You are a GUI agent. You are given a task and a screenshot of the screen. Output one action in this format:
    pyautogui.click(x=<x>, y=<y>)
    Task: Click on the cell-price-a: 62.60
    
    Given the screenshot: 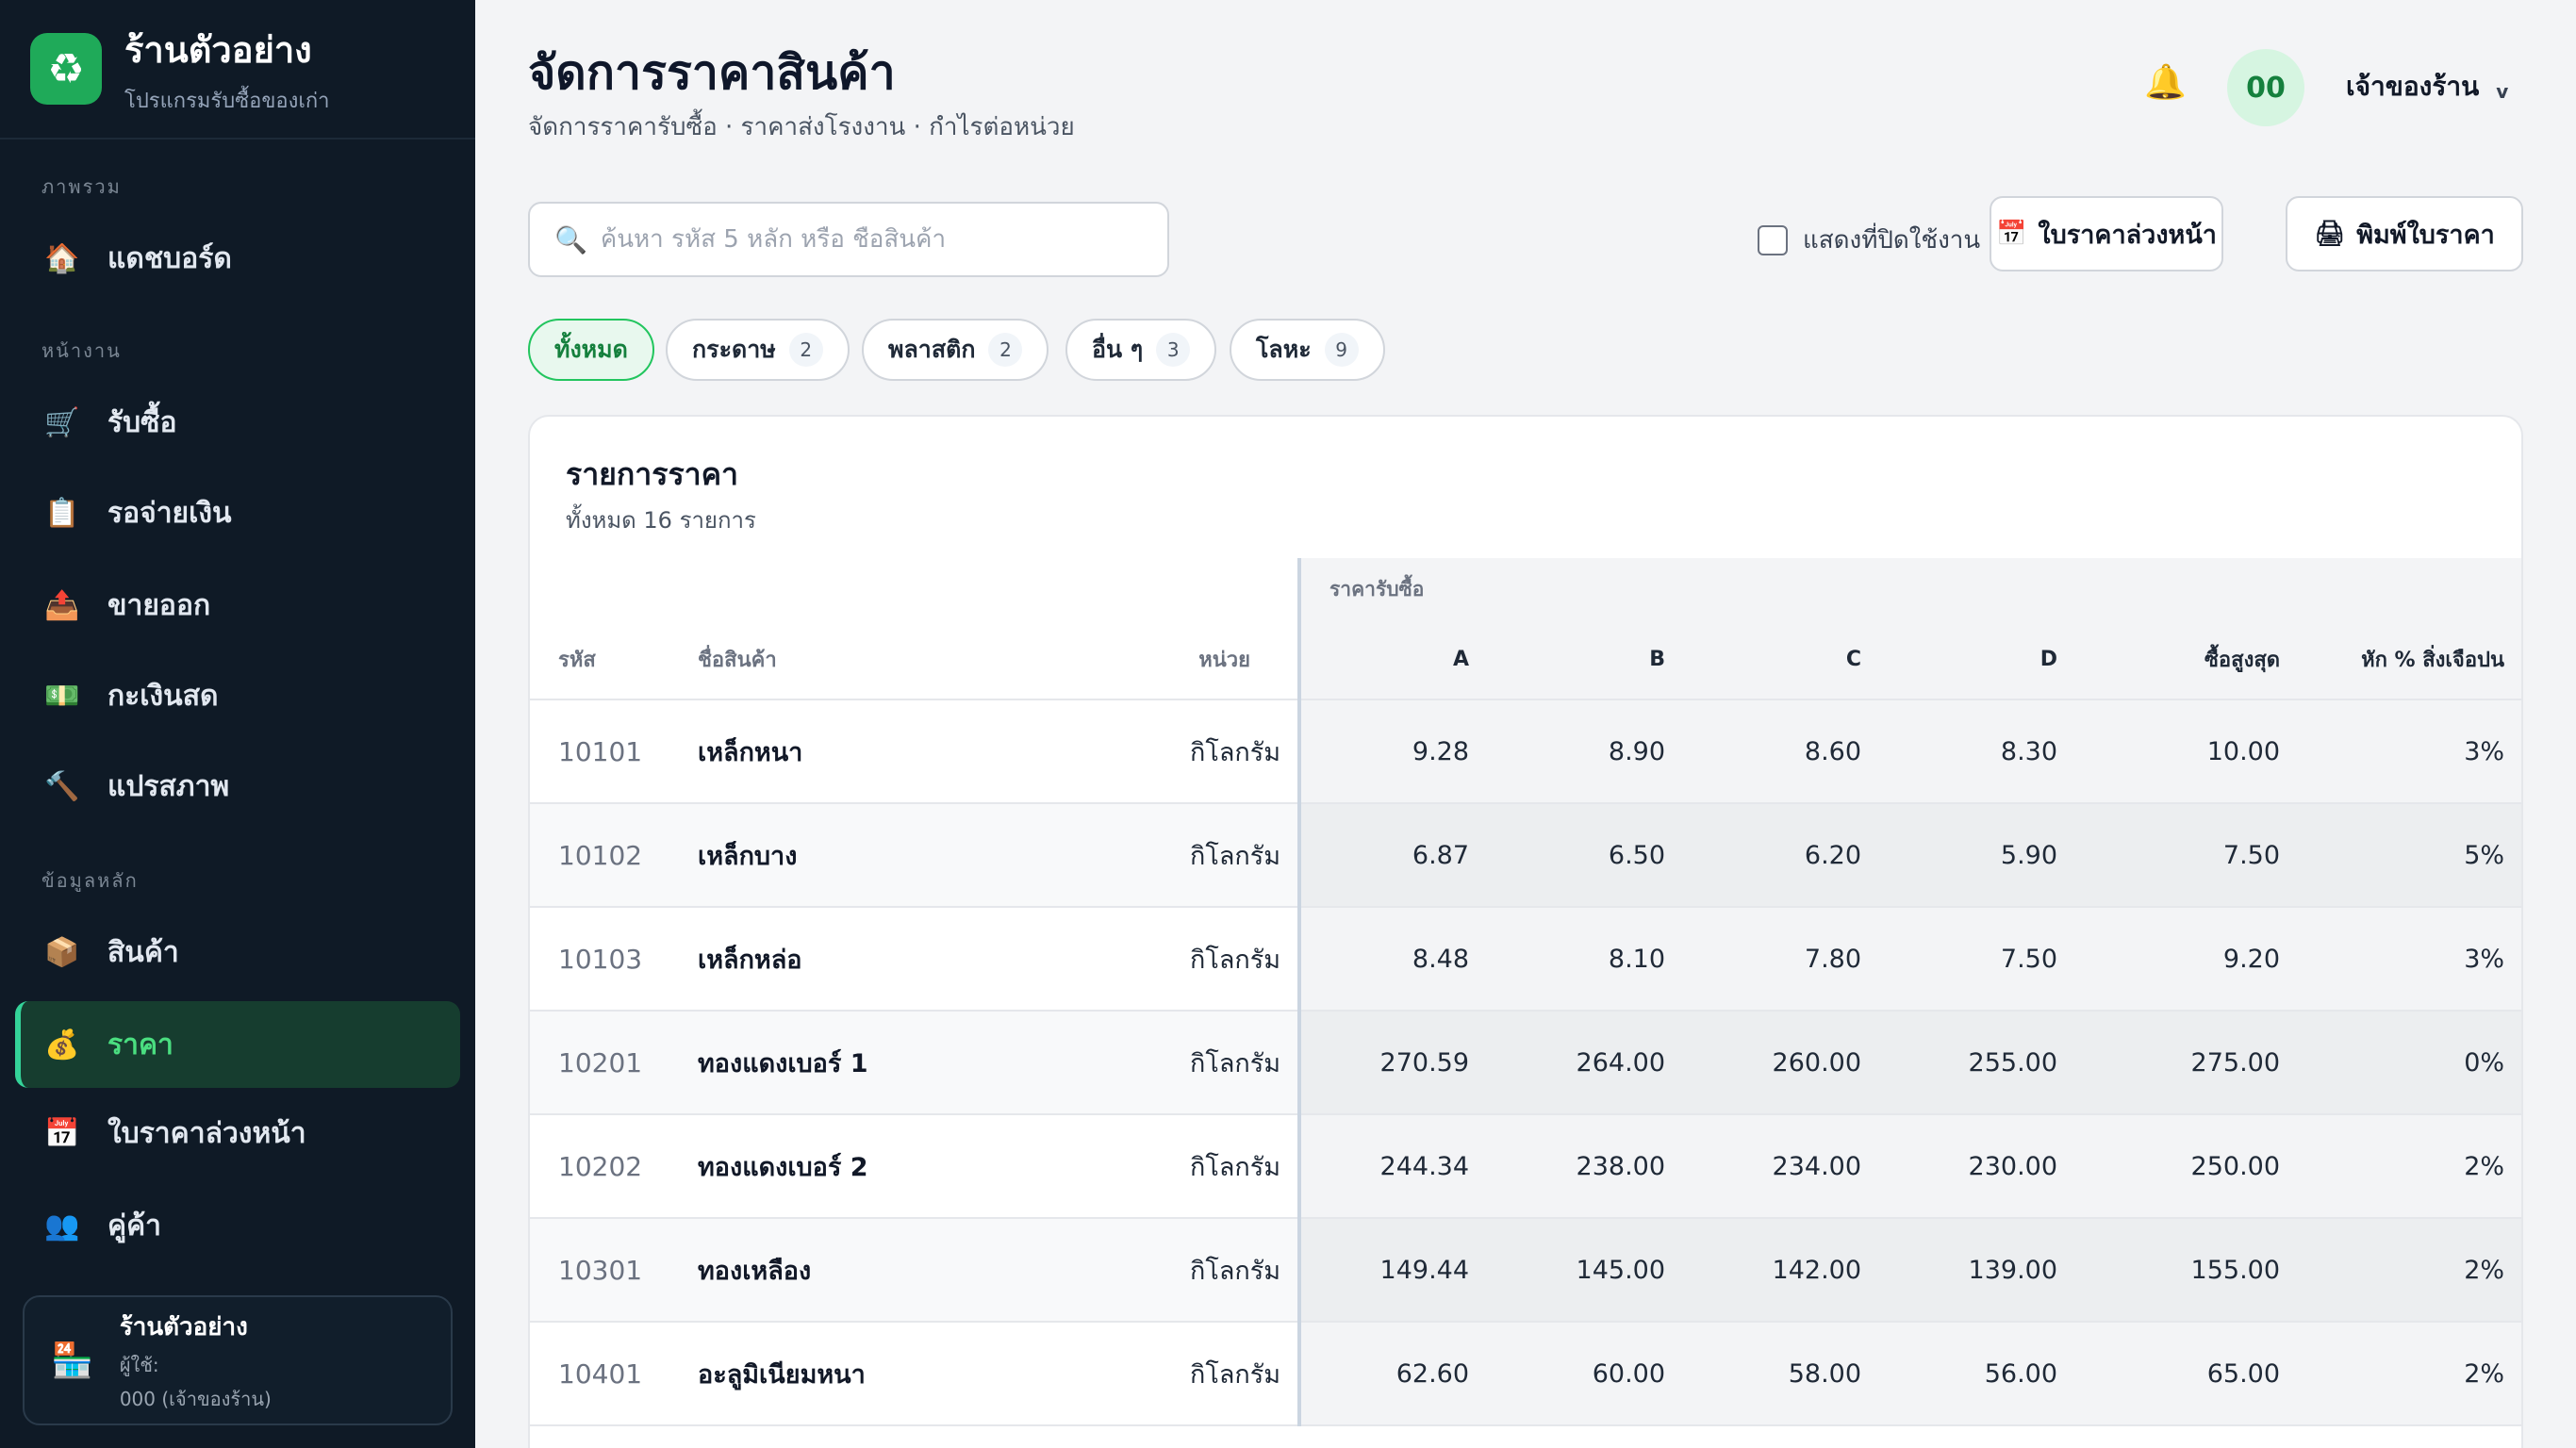 What is the action you would take?
    pyautogui.click(x=1397, y=1374)
    